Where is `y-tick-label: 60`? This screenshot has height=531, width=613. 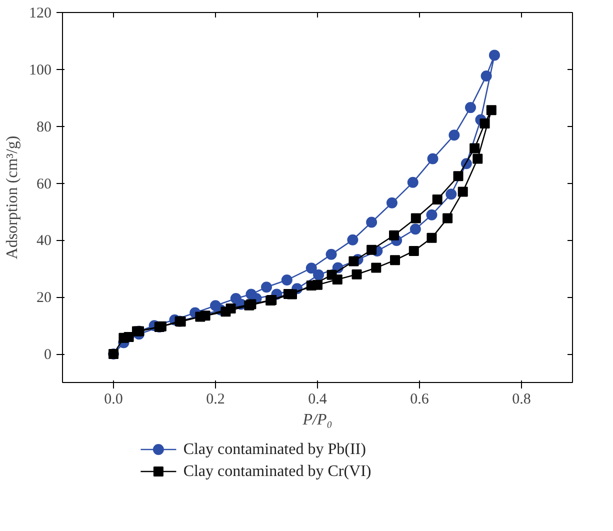
y-tick-label: 60 is located at coordinates (44, 184).